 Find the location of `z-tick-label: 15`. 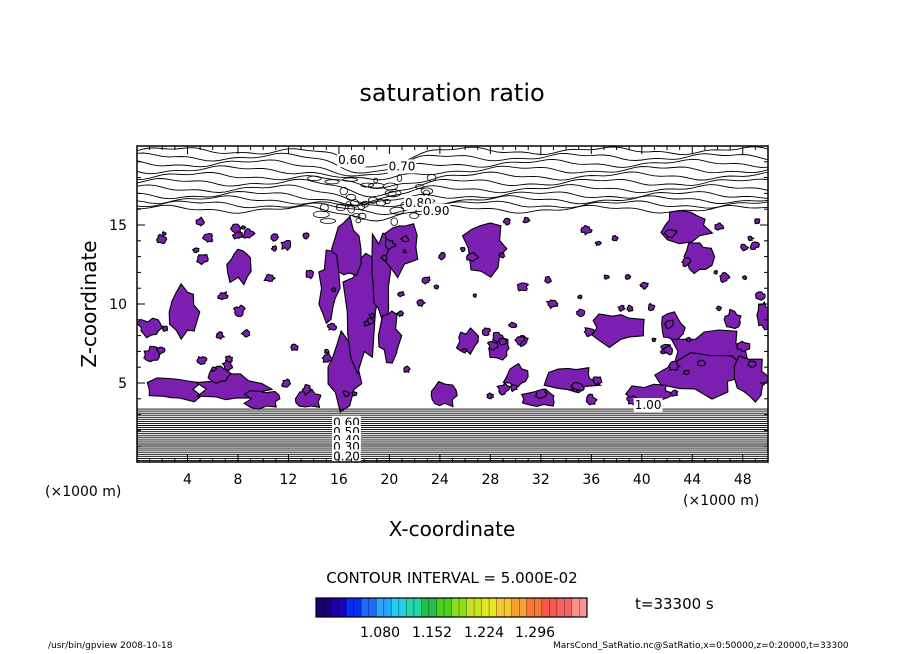

z-tick-label: 15 is located at coordinates (118, 226).